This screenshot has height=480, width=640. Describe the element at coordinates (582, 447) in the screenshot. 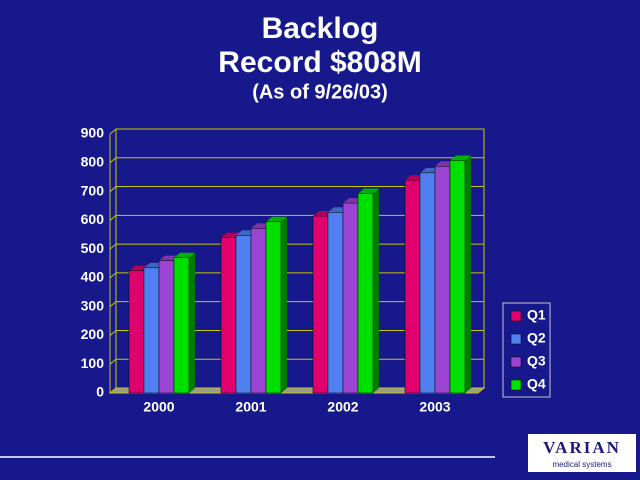

I see `logo-name: VARIAN` at that location.